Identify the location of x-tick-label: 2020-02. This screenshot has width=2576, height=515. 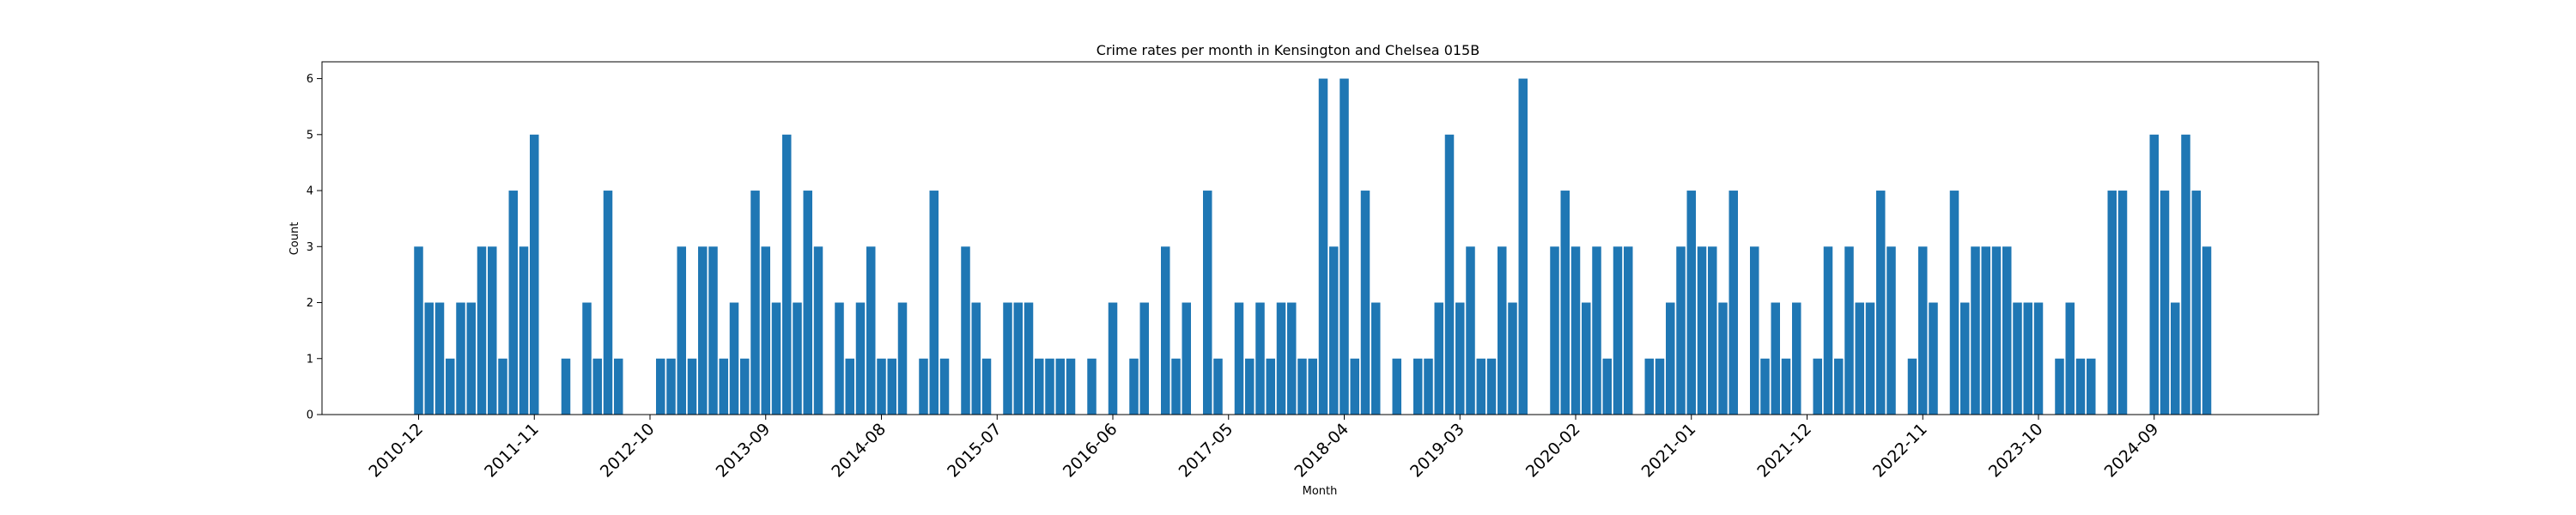
(1553, 451).